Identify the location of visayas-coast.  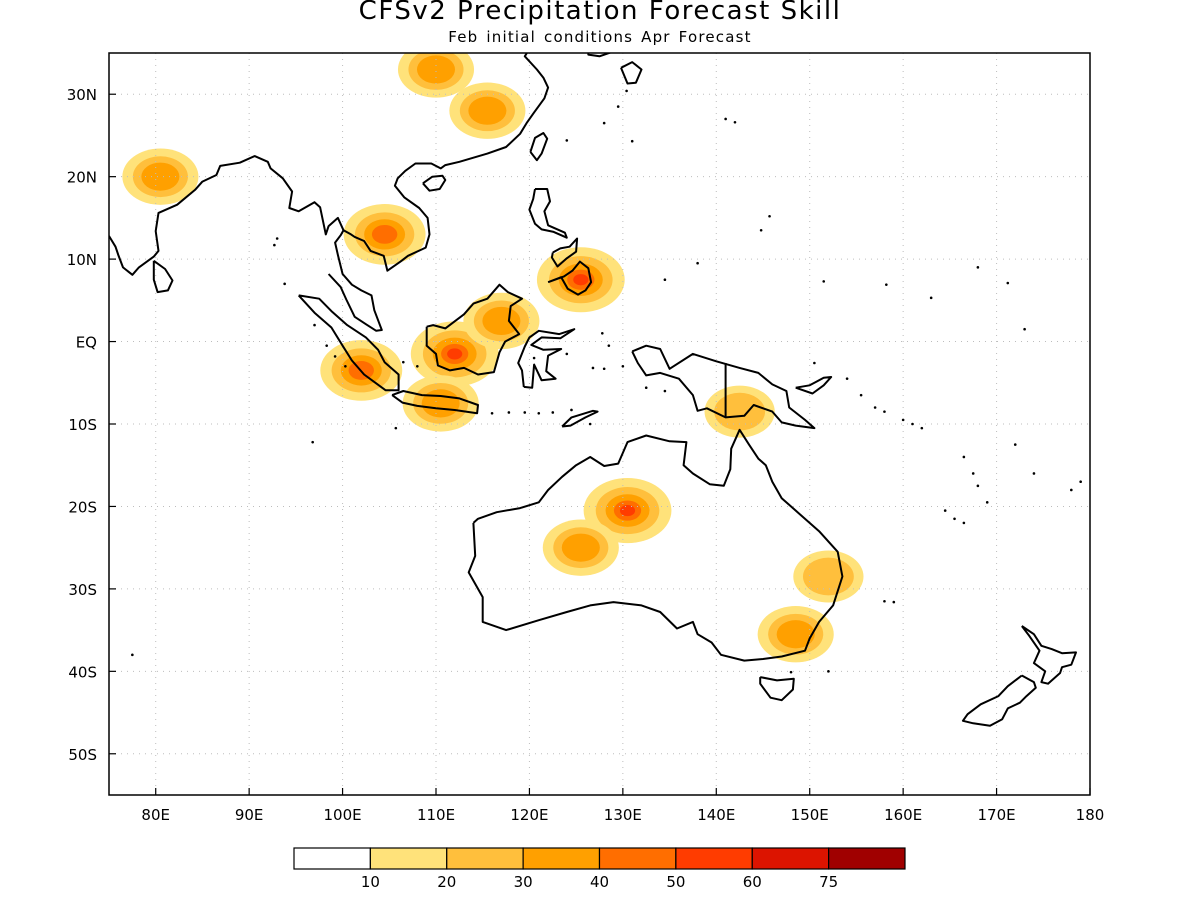
(564, 252).